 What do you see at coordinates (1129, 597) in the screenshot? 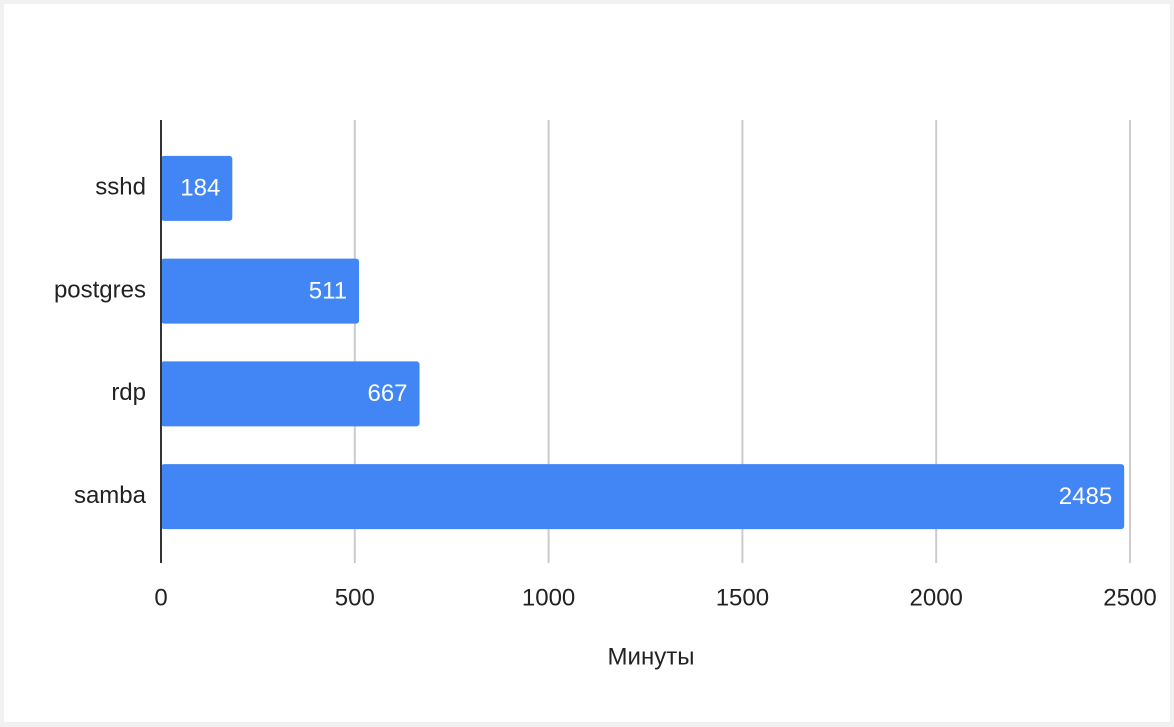
I see `x-tick-label: 2500` at bounding box center [1129, 597].